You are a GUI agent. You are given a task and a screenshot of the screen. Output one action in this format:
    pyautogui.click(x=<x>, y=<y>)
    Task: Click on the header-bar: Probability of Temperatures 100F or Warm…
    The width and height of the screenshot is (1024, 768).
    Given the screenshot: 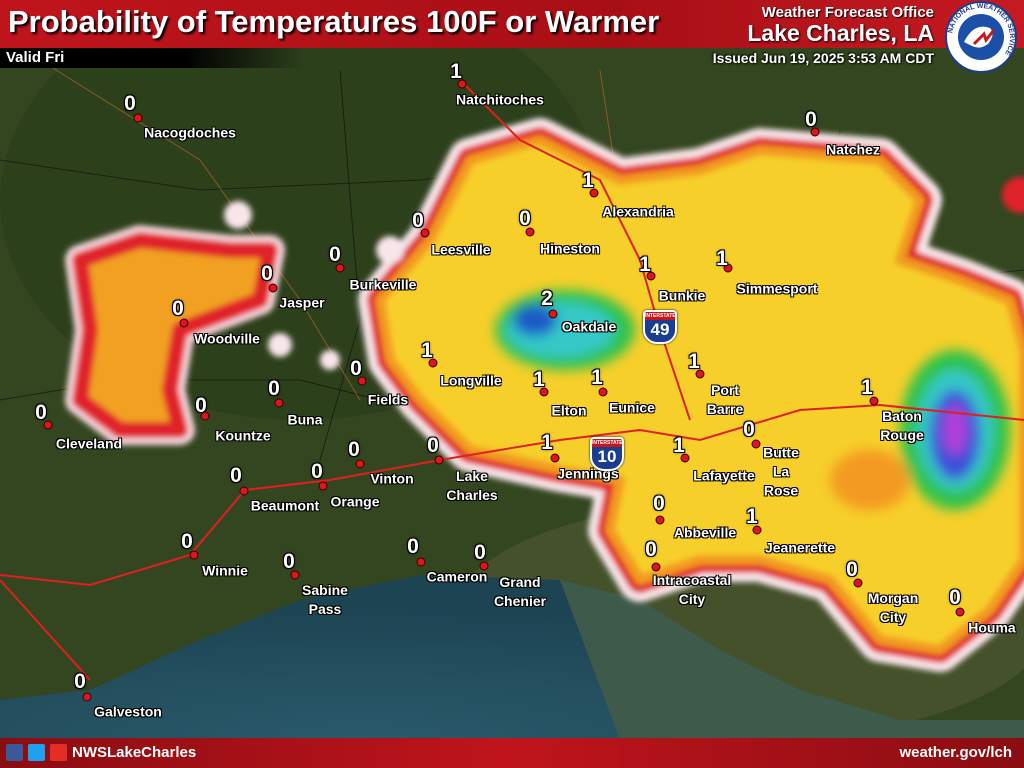 What is the action you would take?
    pyautogui.click(x=512, y=24)
    